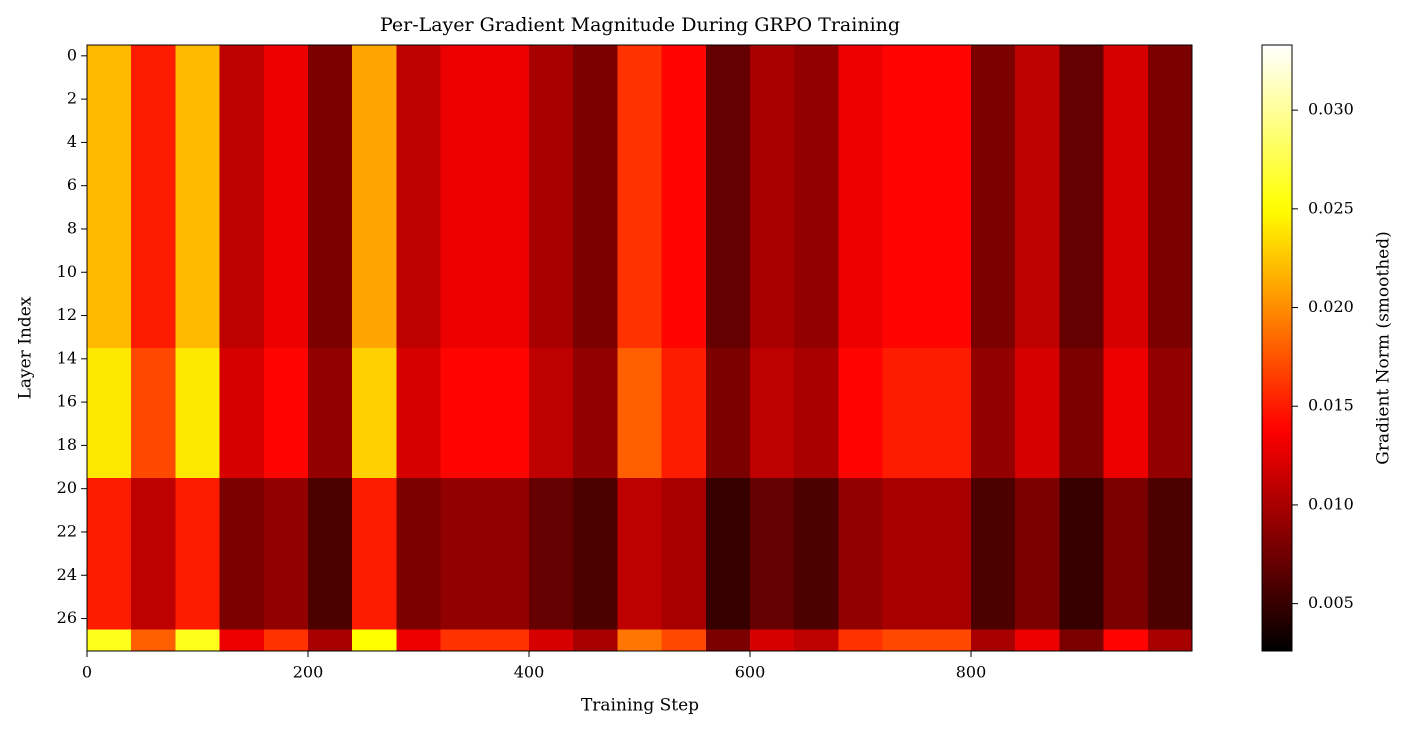 This screenshot has width=1409, height=731. What do you see at coordinates (67, 444) in the screenshot?
I see `y-tick-label: 18` at bounding box center [67, 444].